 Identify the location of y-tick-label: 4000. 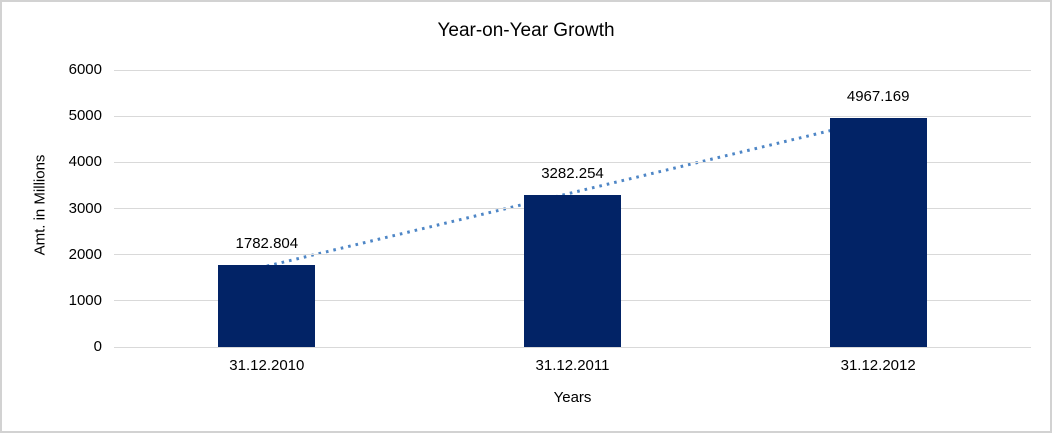
(85, 162).